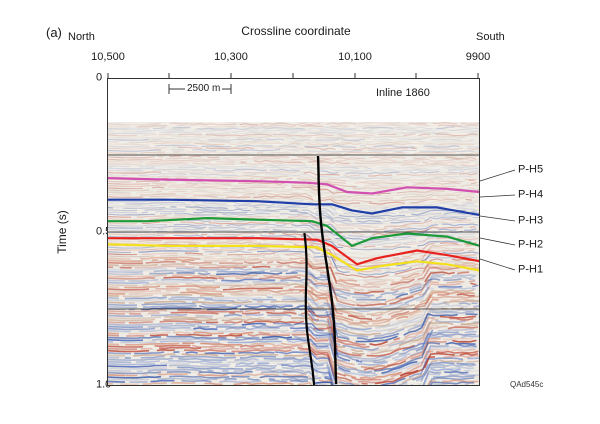  I want to click on horizon-line-p-h3, so click(293, 232).